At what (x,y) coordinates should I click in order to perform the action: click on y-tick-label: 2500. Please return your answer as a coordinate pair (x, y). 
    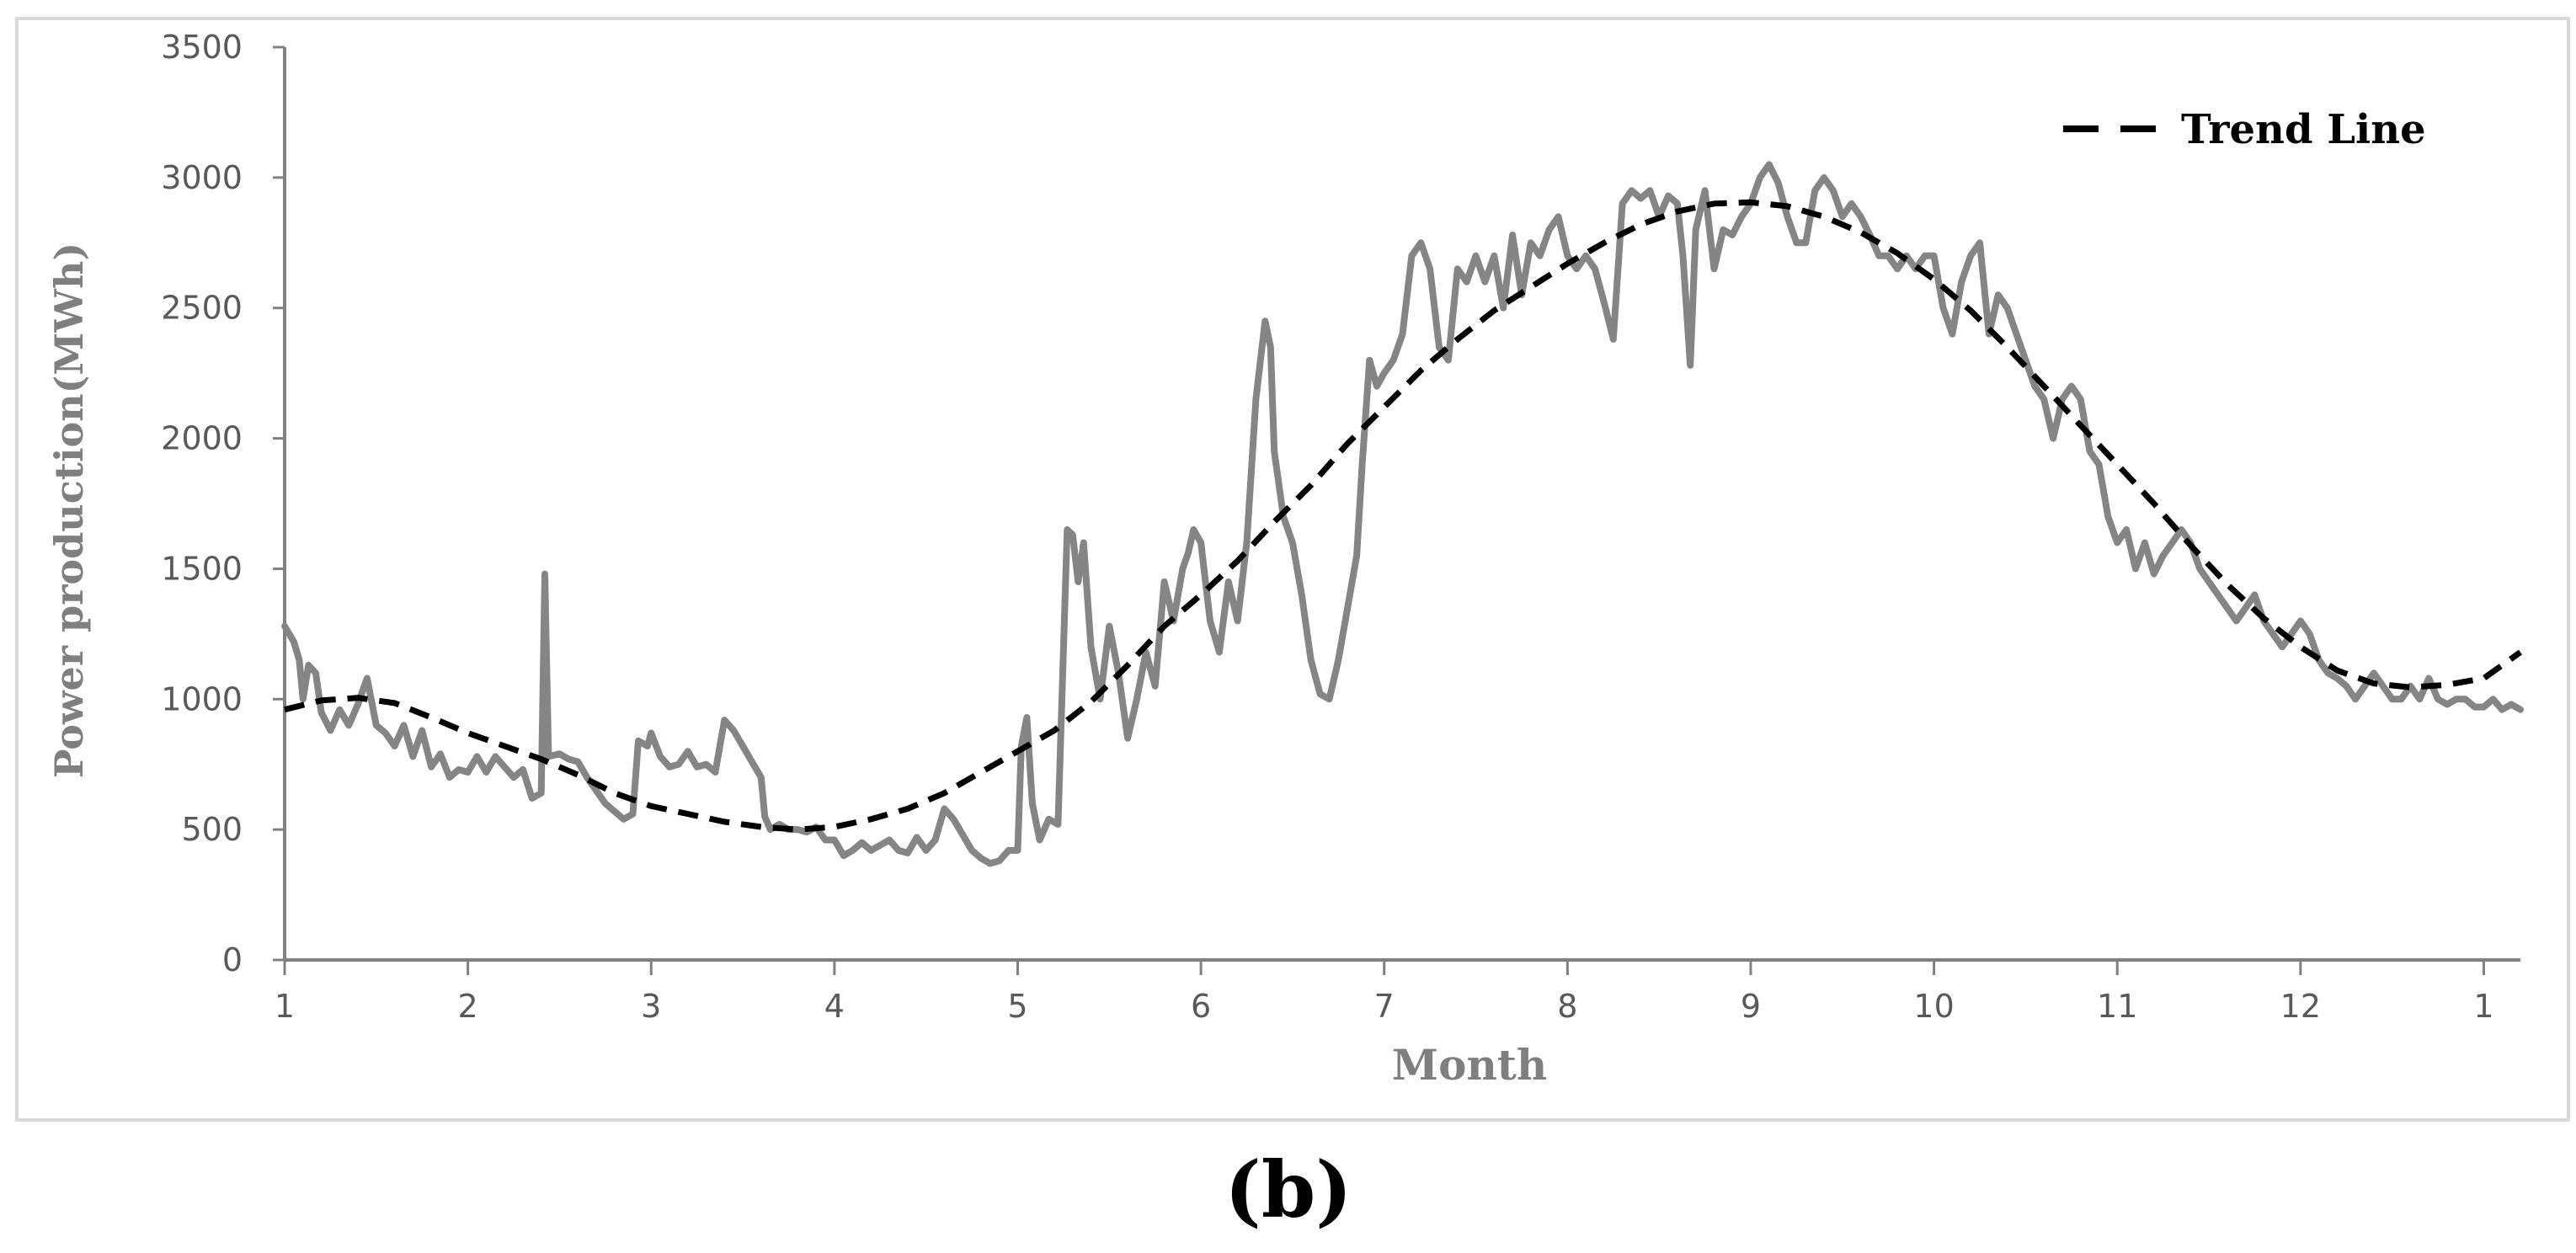
    Looking at the image, I should click on (202, 308).